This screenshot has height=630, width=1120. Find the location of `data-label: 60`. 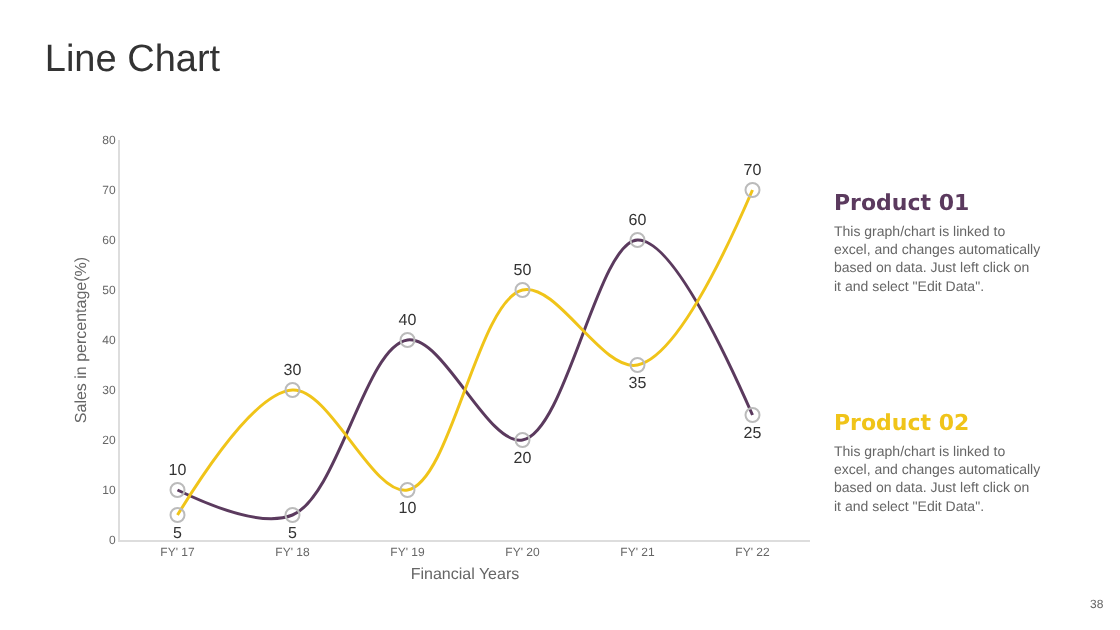

data-label: 60 is located at coordinates (638, 220).